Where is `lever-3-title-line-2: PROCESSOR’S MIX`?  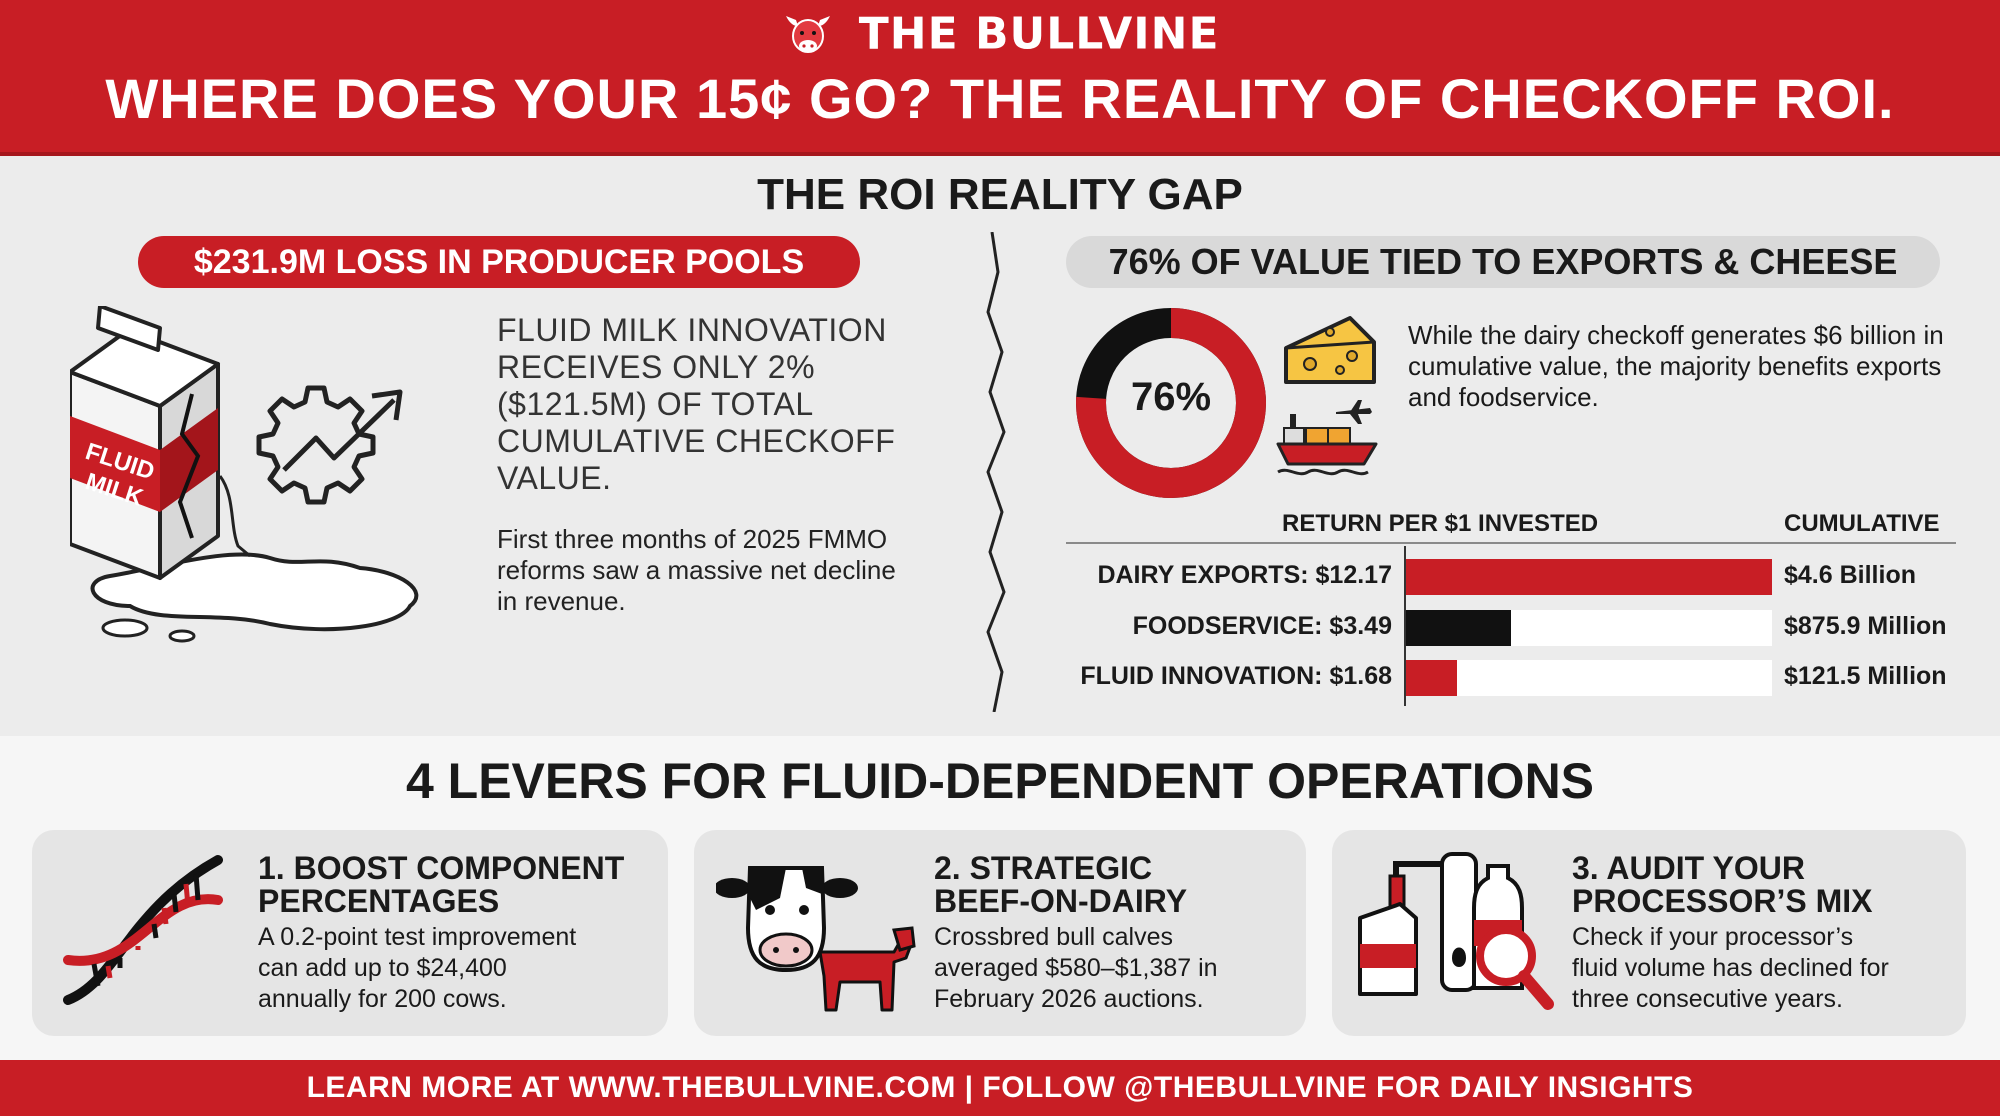
lever-3-title-line-2: PROCESSOR’S MIX is located at coordinates (1722, 901).